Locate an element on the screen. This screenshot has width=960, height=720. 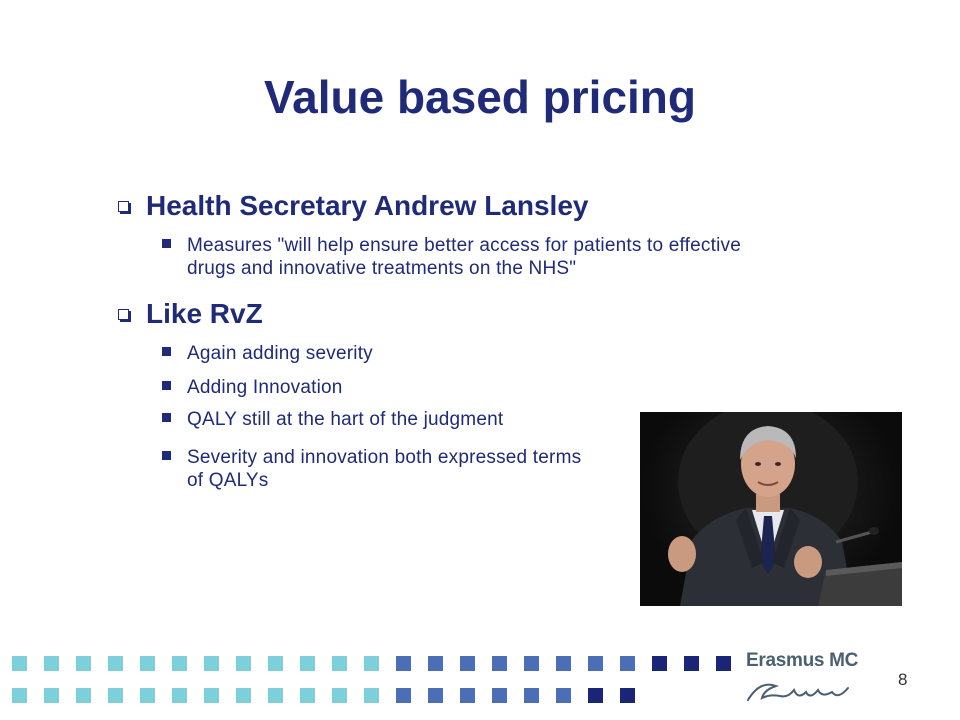
sub-bullet-innovation: Adding Innovation is located at coordinates (472, 387).